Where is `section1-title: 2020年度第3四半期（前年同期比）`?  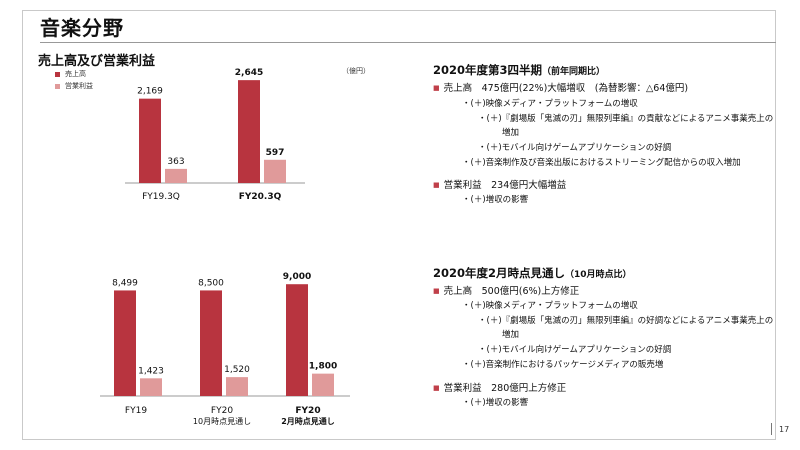 section1-title: 2020年度第3四半期（前年同期比） is located at coordinates (519, 70).